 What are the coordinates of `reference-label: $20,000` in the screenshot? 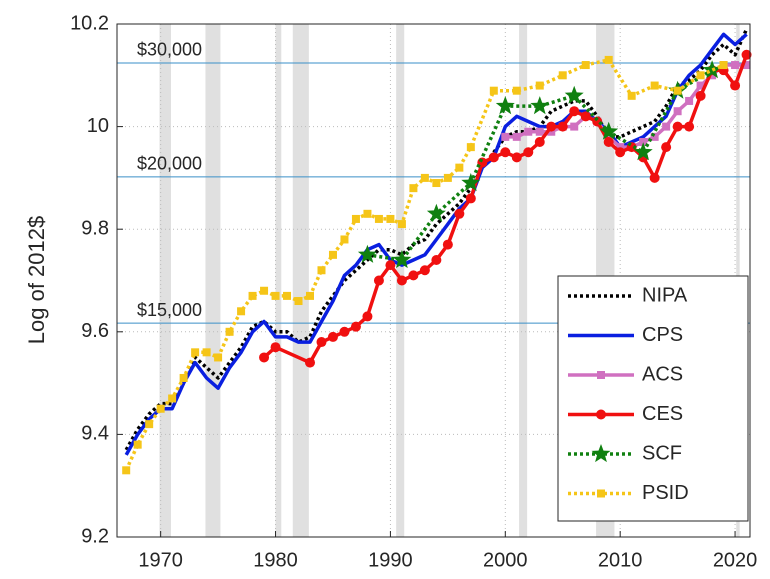 It's located at (169, 164).